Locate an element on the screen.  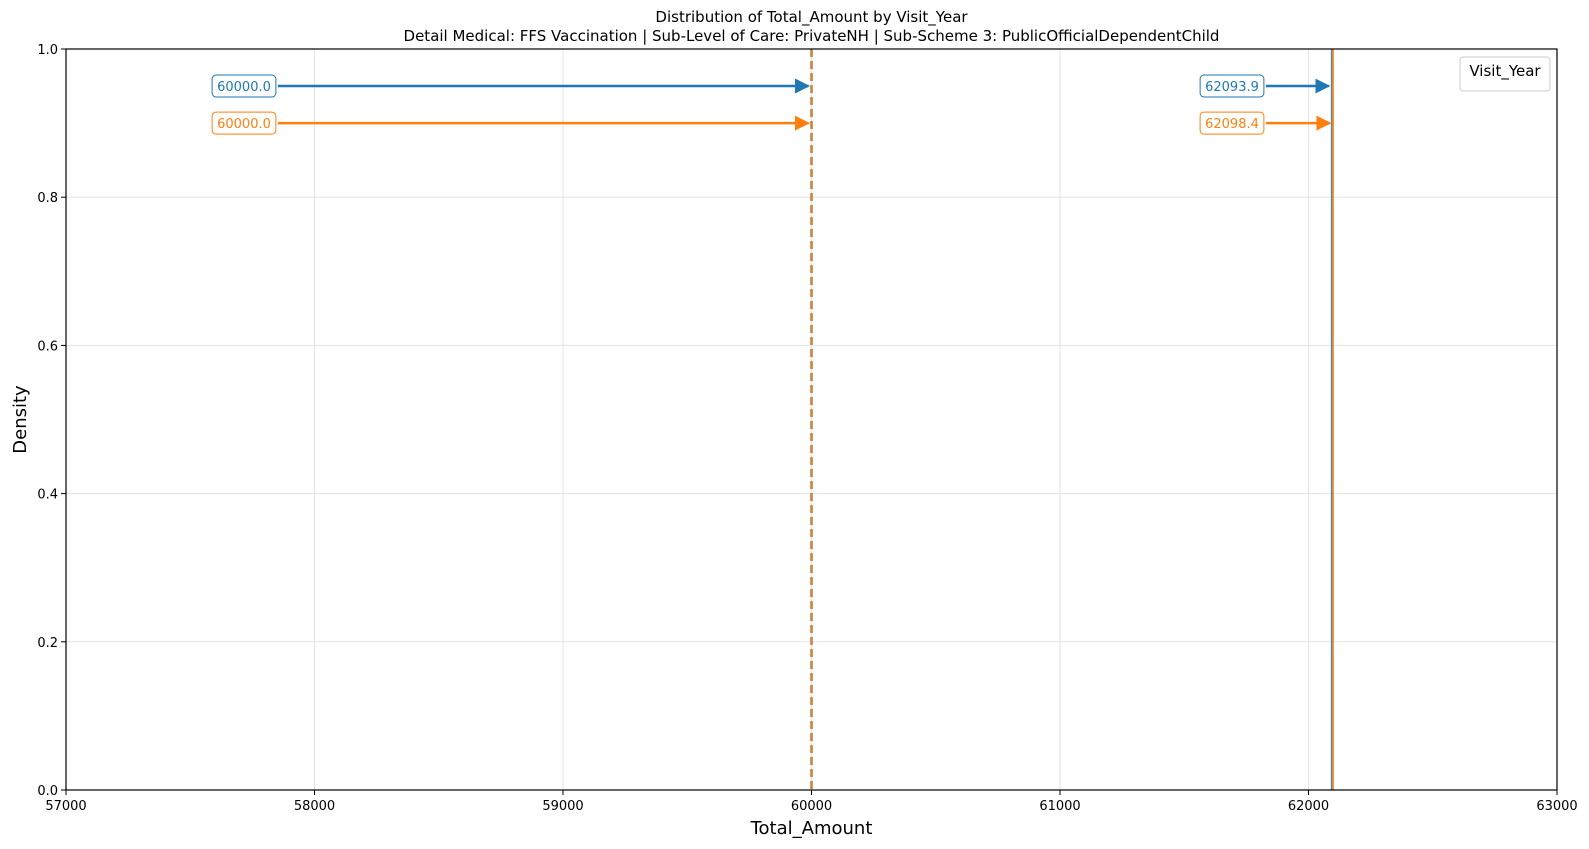
legend: Visit_Year is located at coordinates (1505, 74).